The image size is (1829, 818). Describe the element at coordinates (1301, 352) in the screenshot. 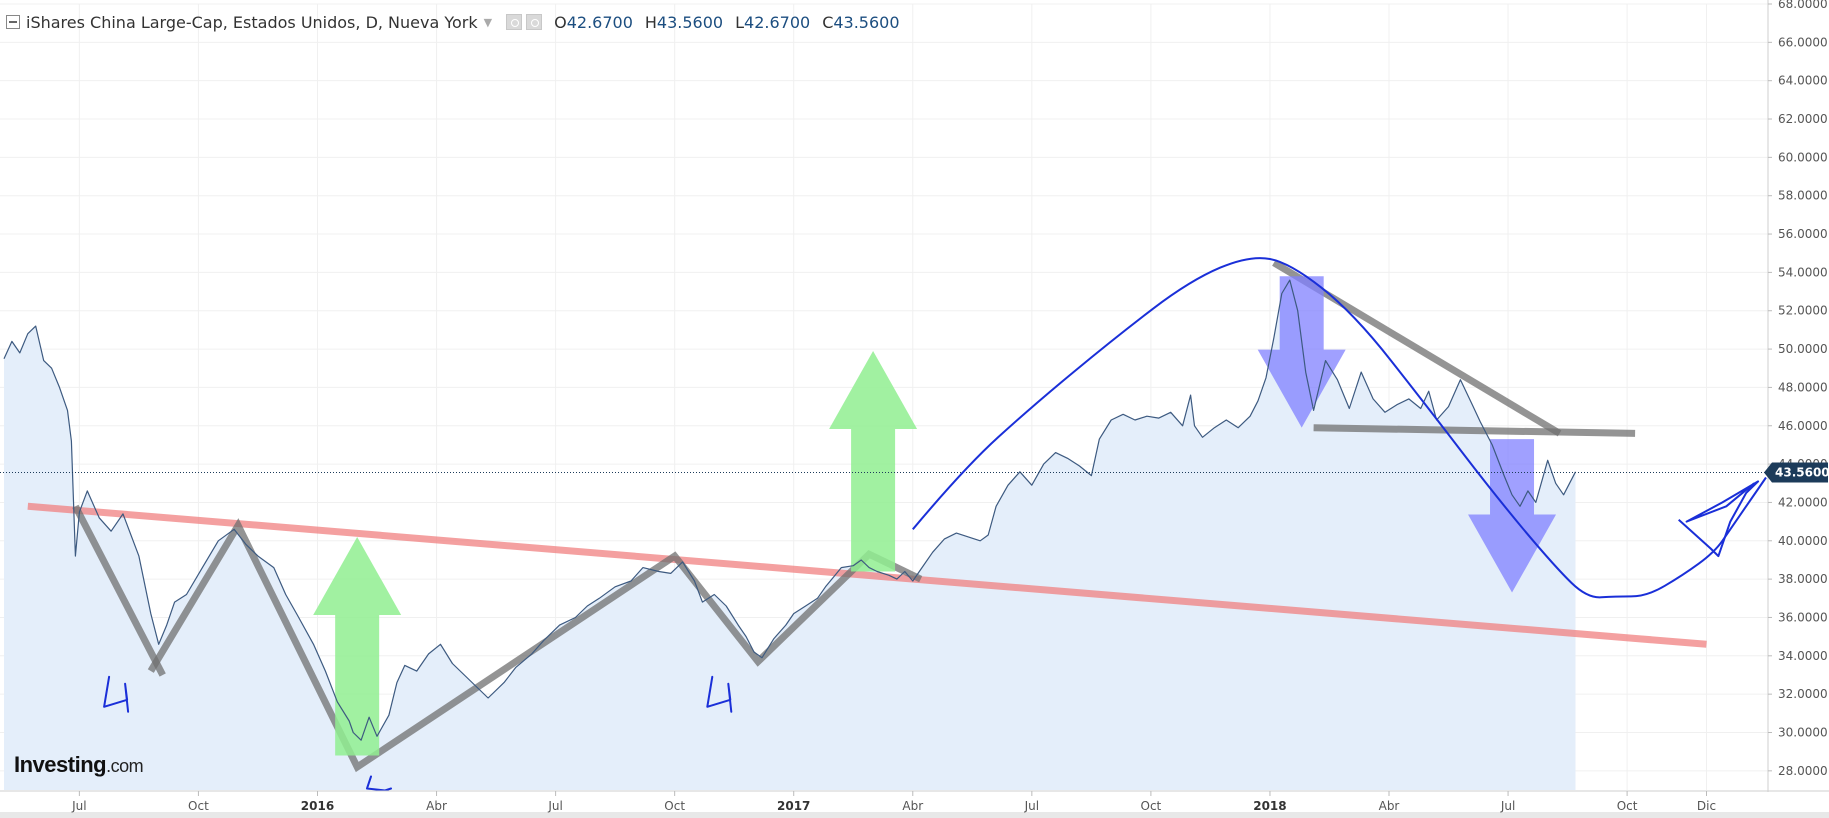

I see `blue-down-arrow` at that location.